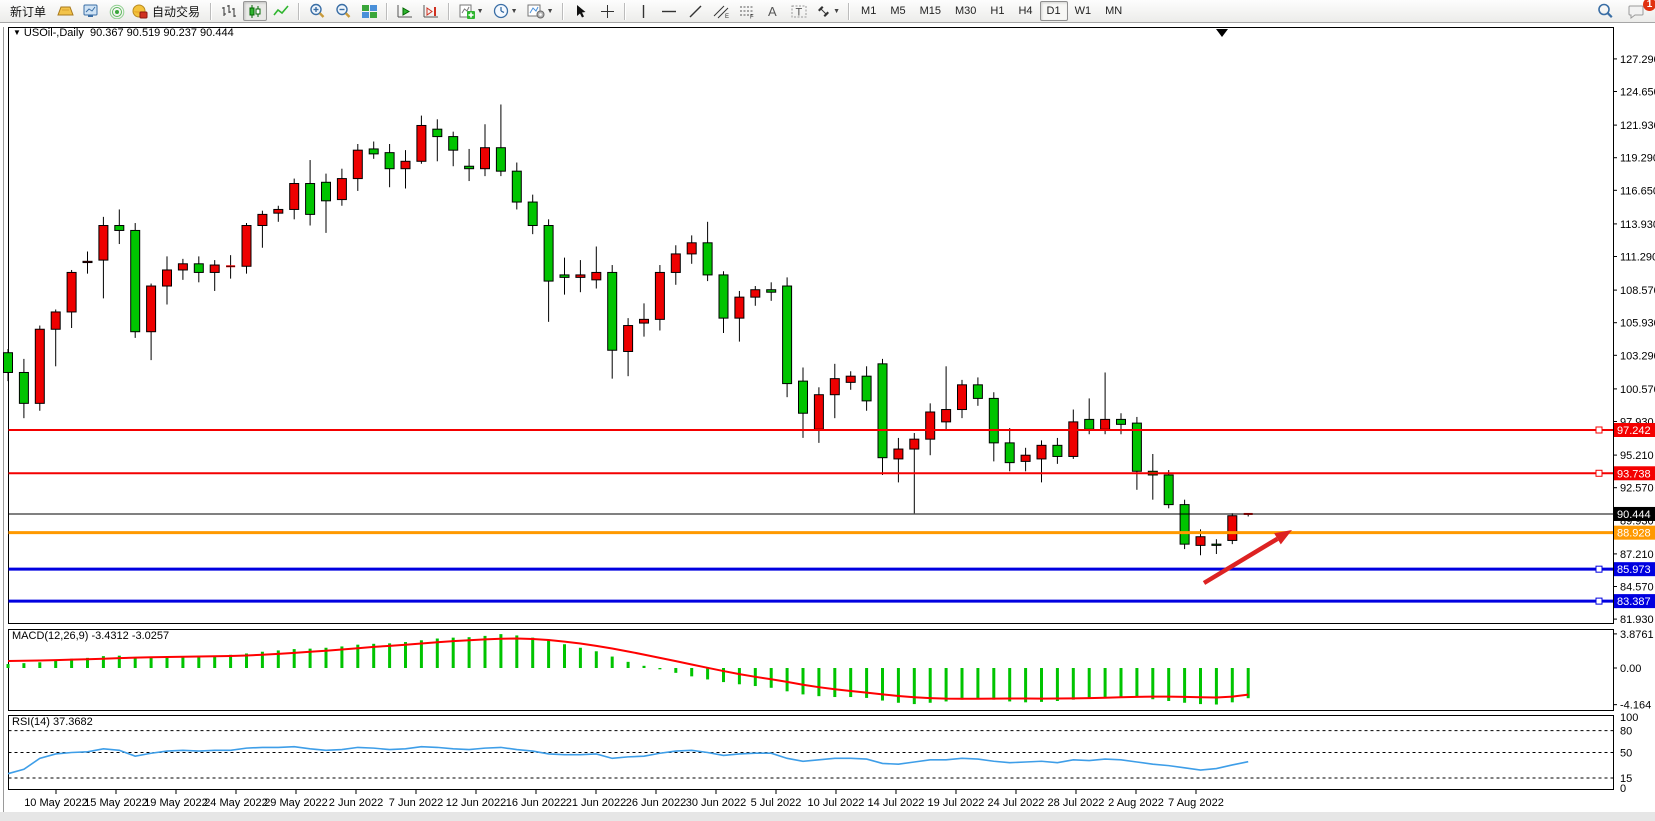 The image size is (1655, 821). What do you see at coordinates (255, 11) in the screenshot?
I see `candlestick-mode-button` at bounding box center [255, 11].